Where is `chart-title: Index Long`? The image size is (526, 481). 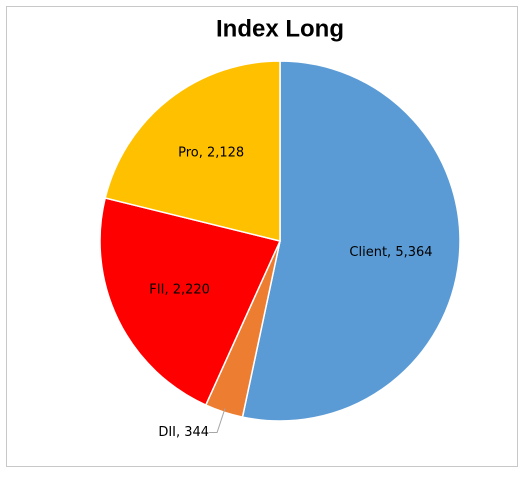
chart-title: Index Long is located at coordinates (280, 28).